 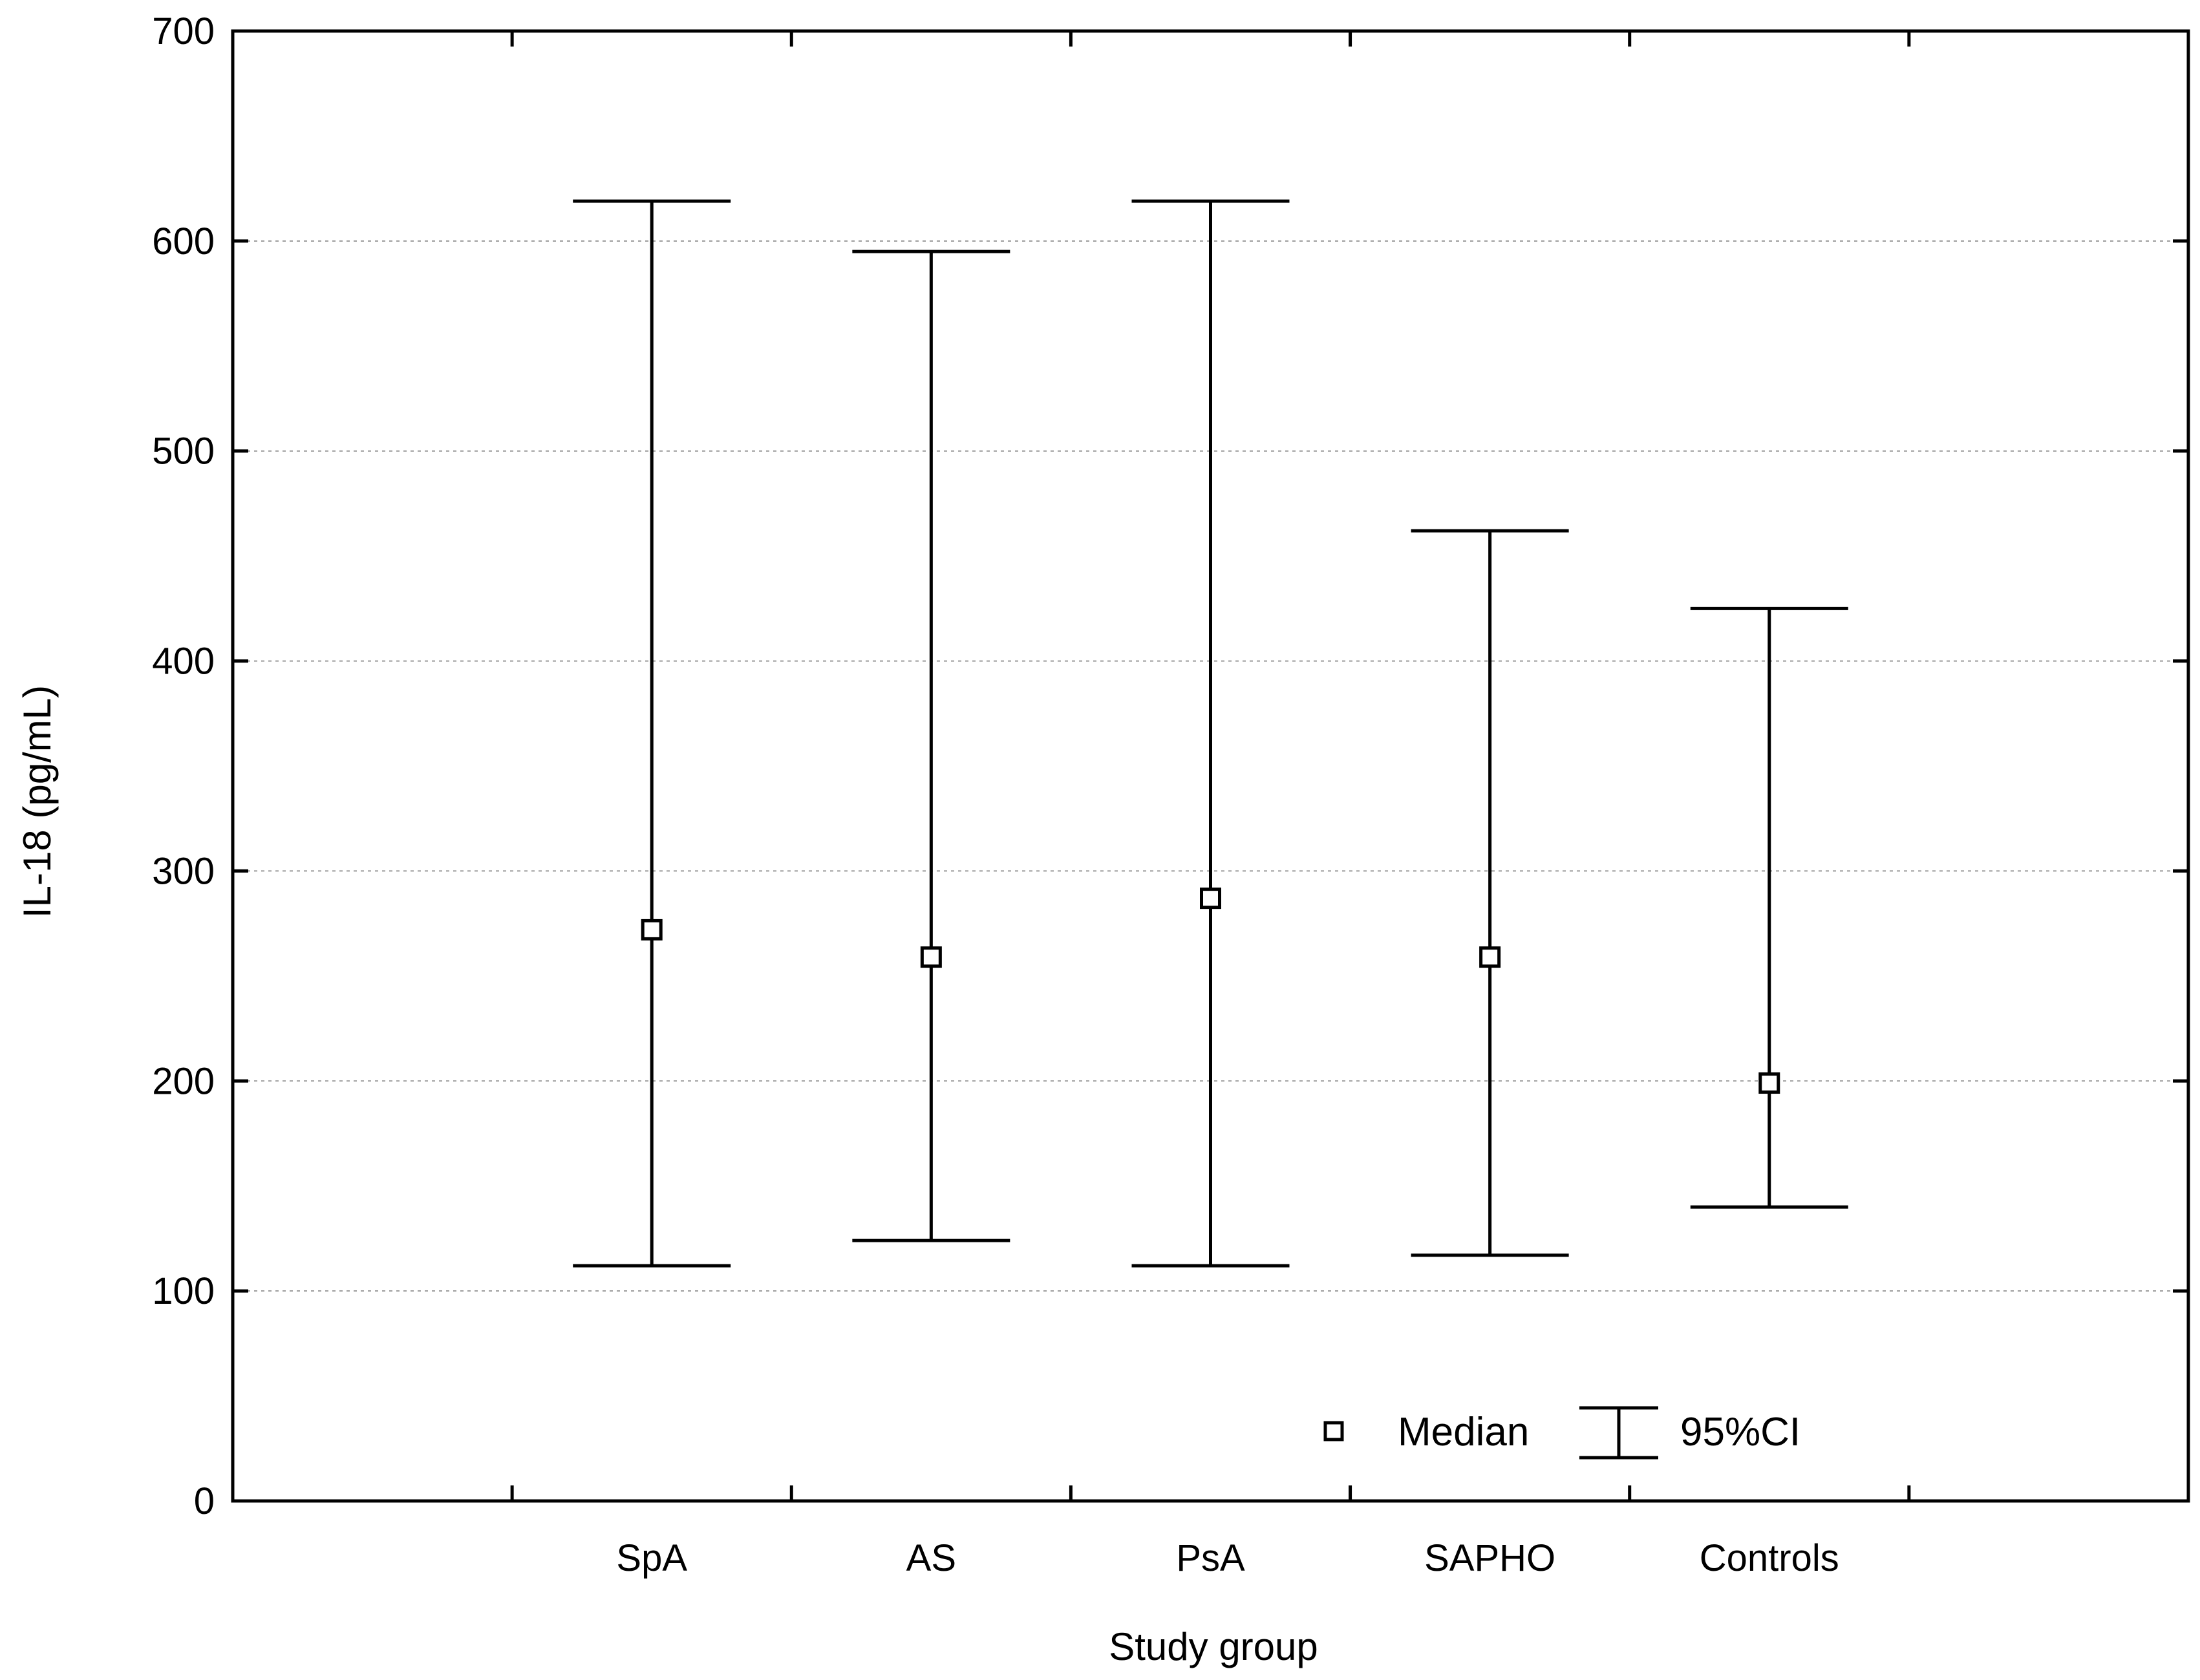 What do you see at coordinates (184, 871) in the screenshot?
I see `y-tick-label: 300` at bounding box center [184, 871].